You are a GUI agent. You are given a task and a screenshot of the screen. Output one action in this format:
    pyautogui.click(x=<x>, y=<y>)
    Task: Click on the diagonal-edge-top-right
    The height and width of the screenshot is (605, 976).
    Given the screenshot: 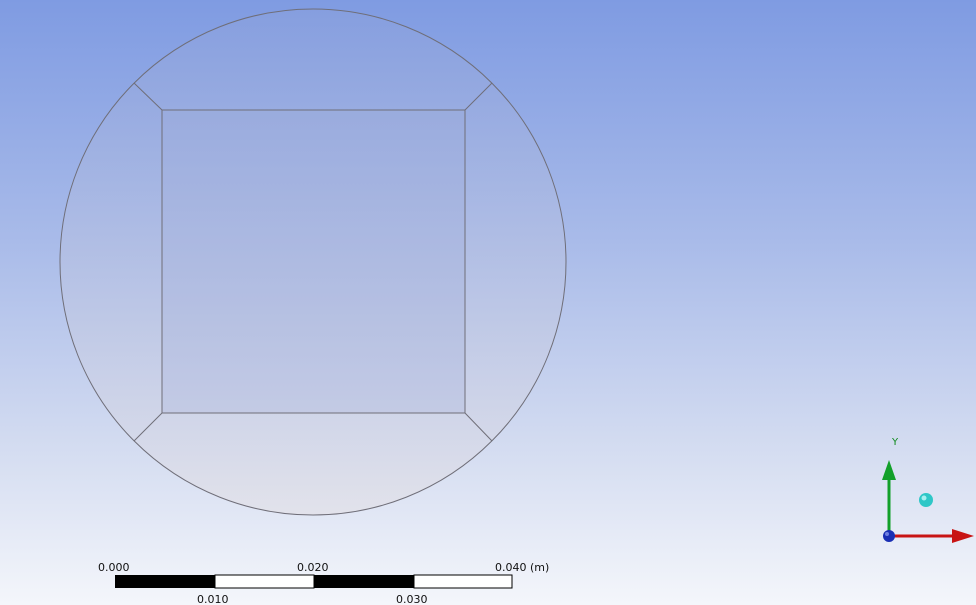 What is the action you would take?
    pyautogui.click(x=478, y=96)
    